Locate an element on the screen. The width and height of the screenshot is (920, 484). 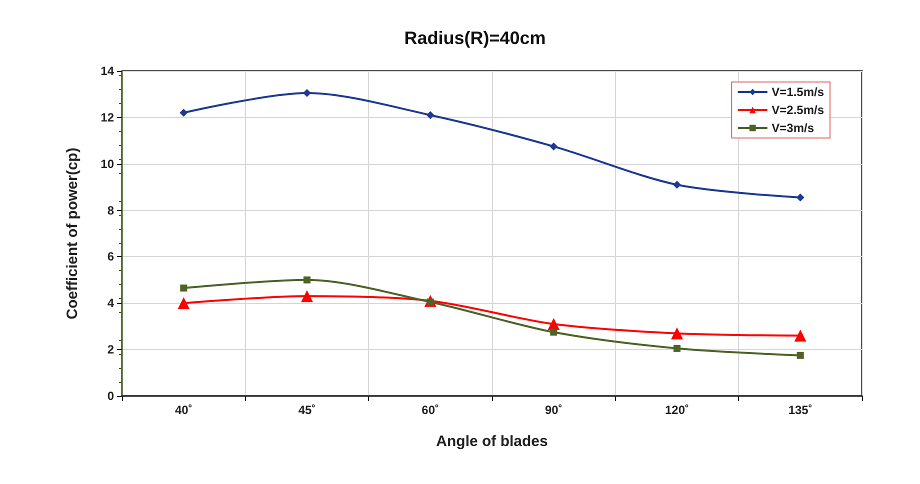
x-tick-label: 45˚ is located at coordinates (307, 410).